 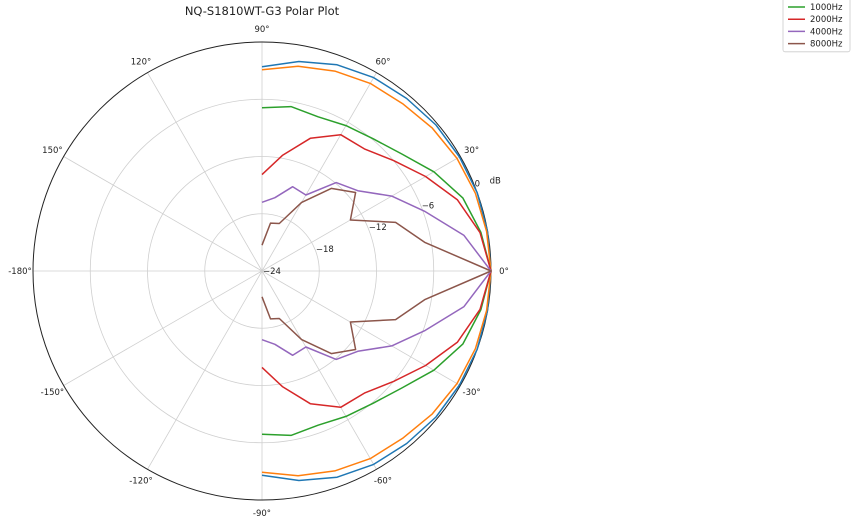 I want to click on legend: 1000Hz 2000Hz 4000Hz 8000Hz, so click(x=816, y=26).